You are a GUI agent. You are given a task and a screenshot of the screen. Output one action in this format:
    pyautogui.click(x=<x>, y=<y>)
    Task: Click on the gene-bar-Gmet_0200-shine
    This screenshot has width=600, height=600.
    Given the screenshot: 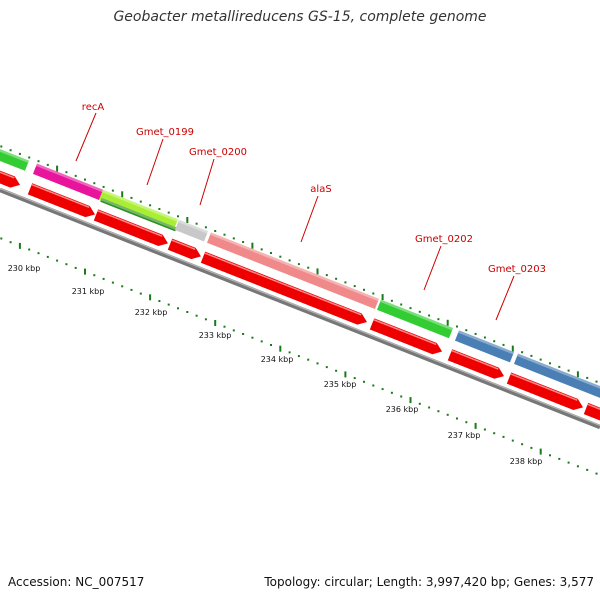 What is the action you would take?
    pyautogui.click(x=193, y=226)
    